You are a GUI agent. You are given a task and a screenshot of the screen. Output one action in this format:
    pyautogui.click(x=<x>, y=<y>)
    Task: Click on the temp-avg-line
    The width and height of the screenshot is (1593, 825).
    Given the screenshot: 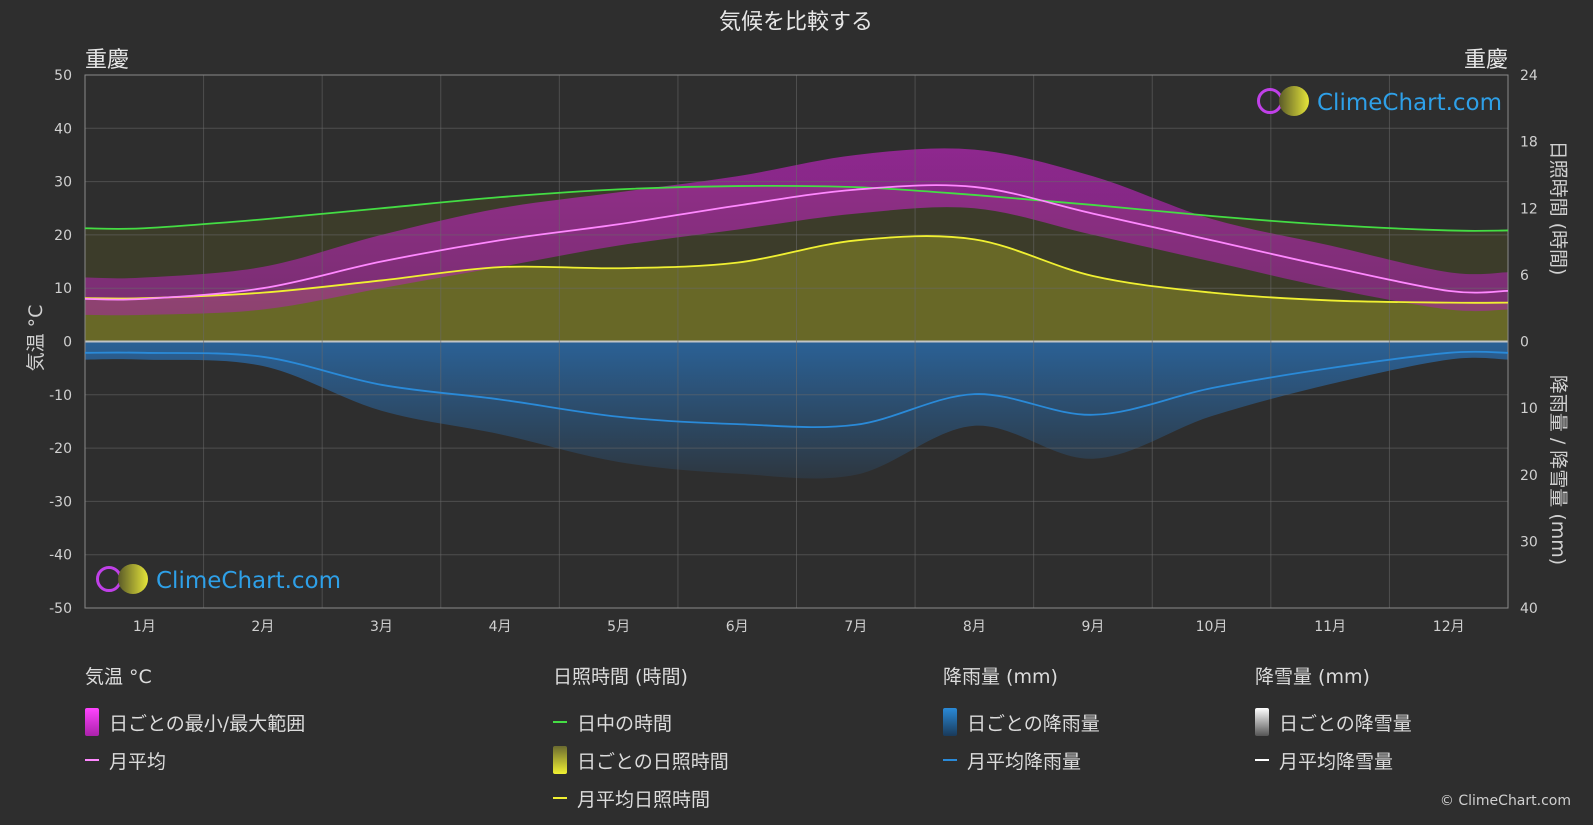 What is the action you would take?
    pyautogui.click(x=796, y=242)
    